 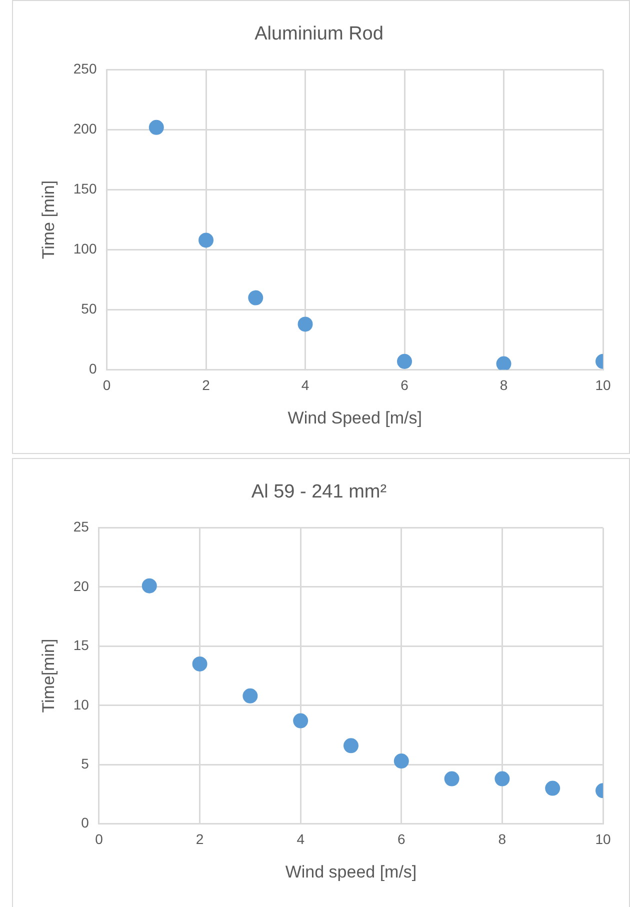 What do you see at coordinates (81, 586) in the screenshot?
I see `y-tick-label: 20` at bounding box center [81, 586].